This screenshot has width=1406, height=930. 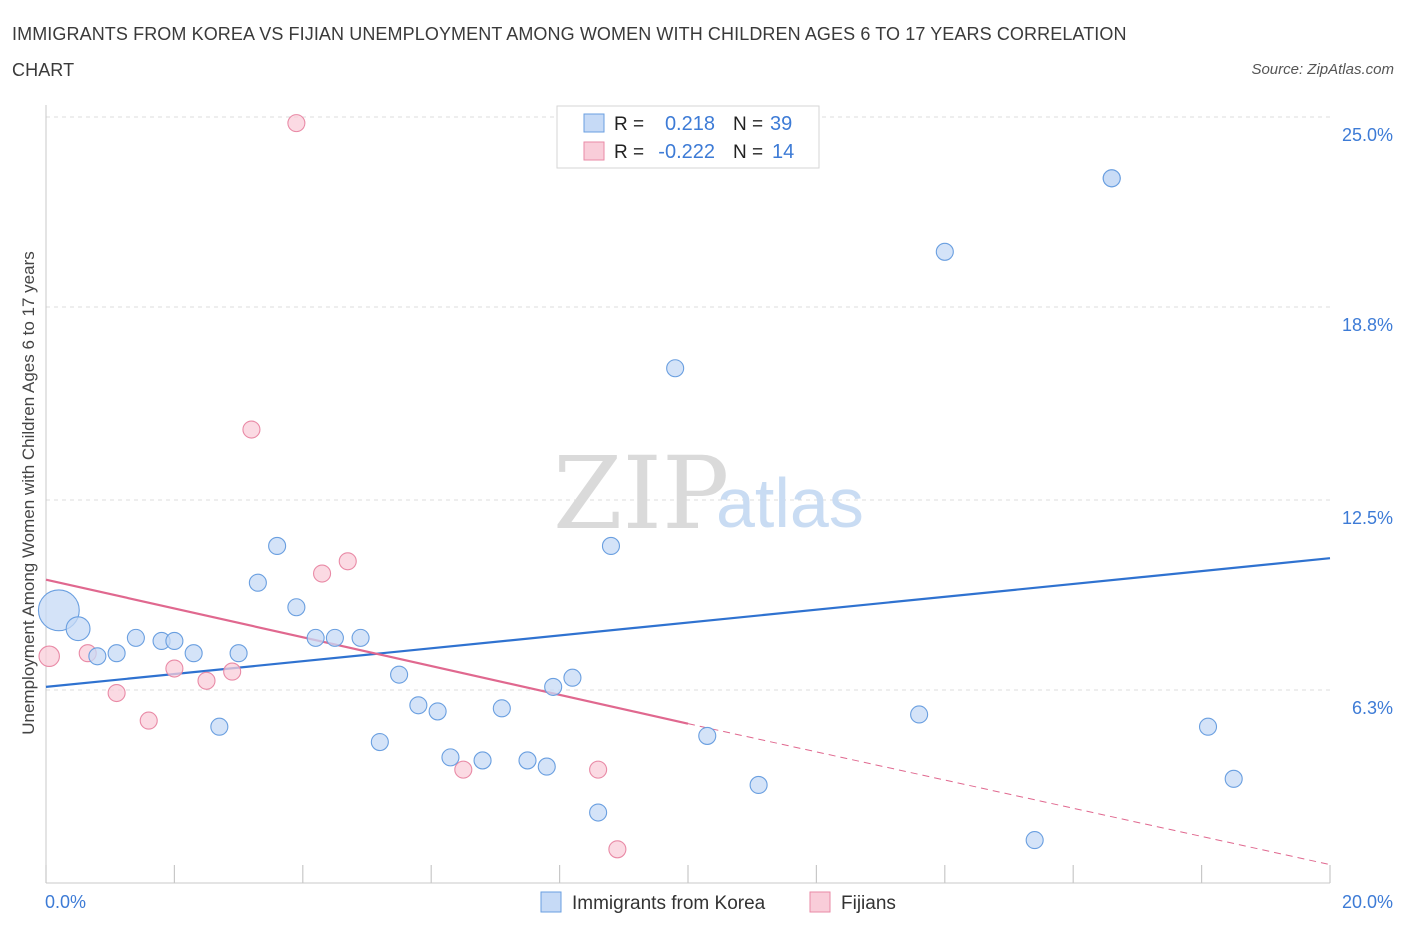 What do you see at coordinates (1367, 518) in the screenshot?
I see `y-tick-label: 12.5%` at bounding box center [1367, 518].